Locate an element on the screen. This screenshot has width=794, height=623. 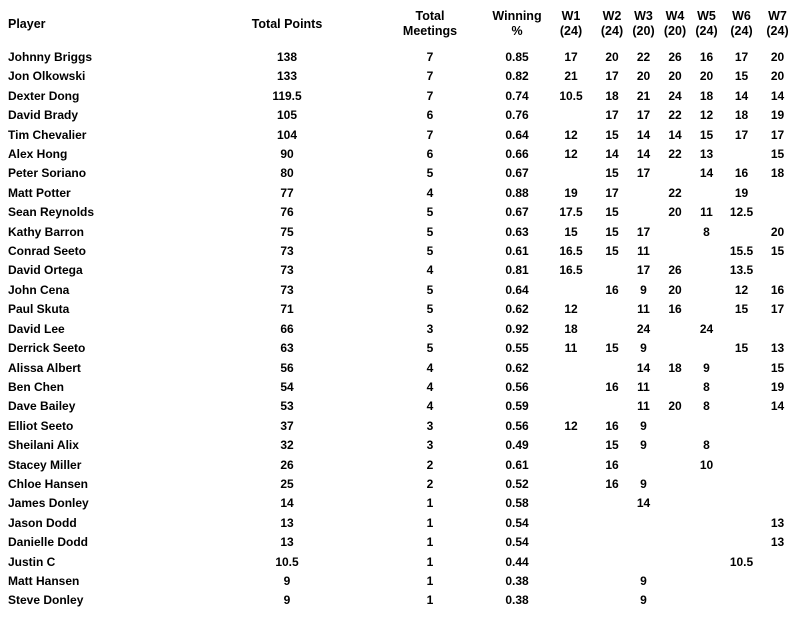
w7-cell: 16 is located at coordinates (777, 289).